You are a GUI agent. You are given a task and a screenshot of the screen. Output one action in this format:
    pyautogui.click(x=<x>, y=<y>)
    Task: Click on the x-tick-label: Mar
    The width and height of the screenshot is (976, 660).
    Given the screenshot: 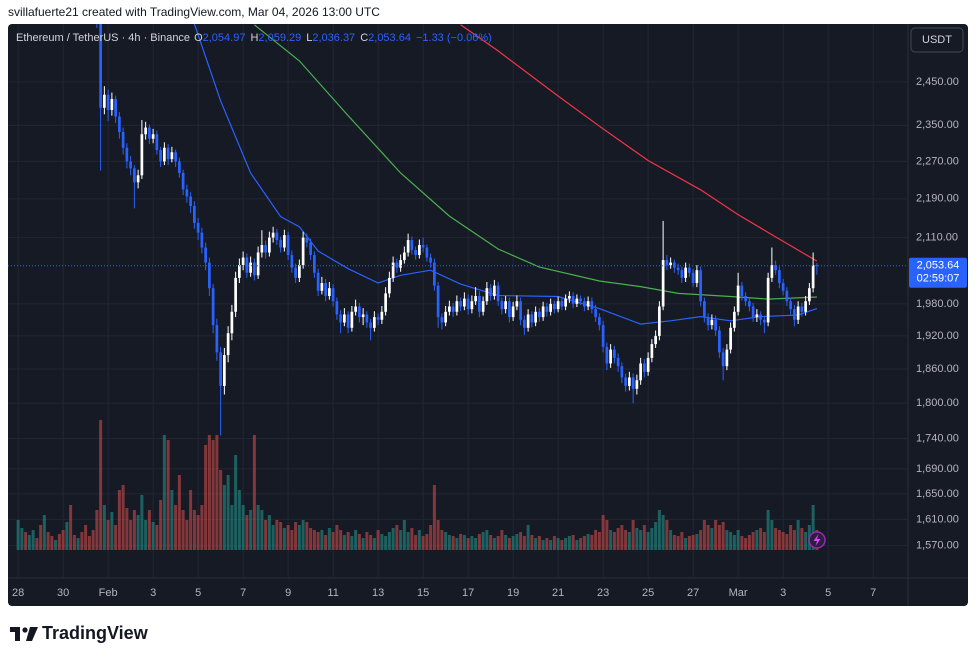 What is the action you would take?
    pyautogui.click(x=738, y=593)
    